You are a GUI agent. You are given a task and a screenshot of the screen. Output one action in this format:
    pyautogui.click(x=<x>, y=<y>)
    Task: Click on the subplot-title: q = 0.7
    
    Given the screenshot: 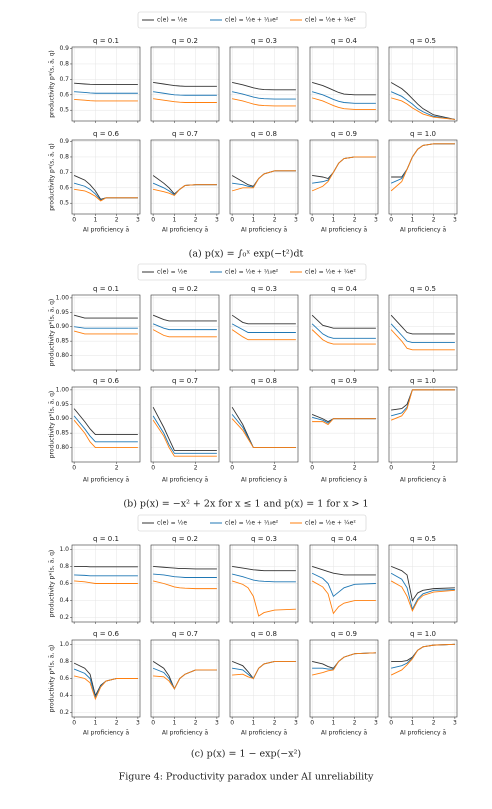 What is the action you would take?
    pyautogui.click(x=185, y=134)
    